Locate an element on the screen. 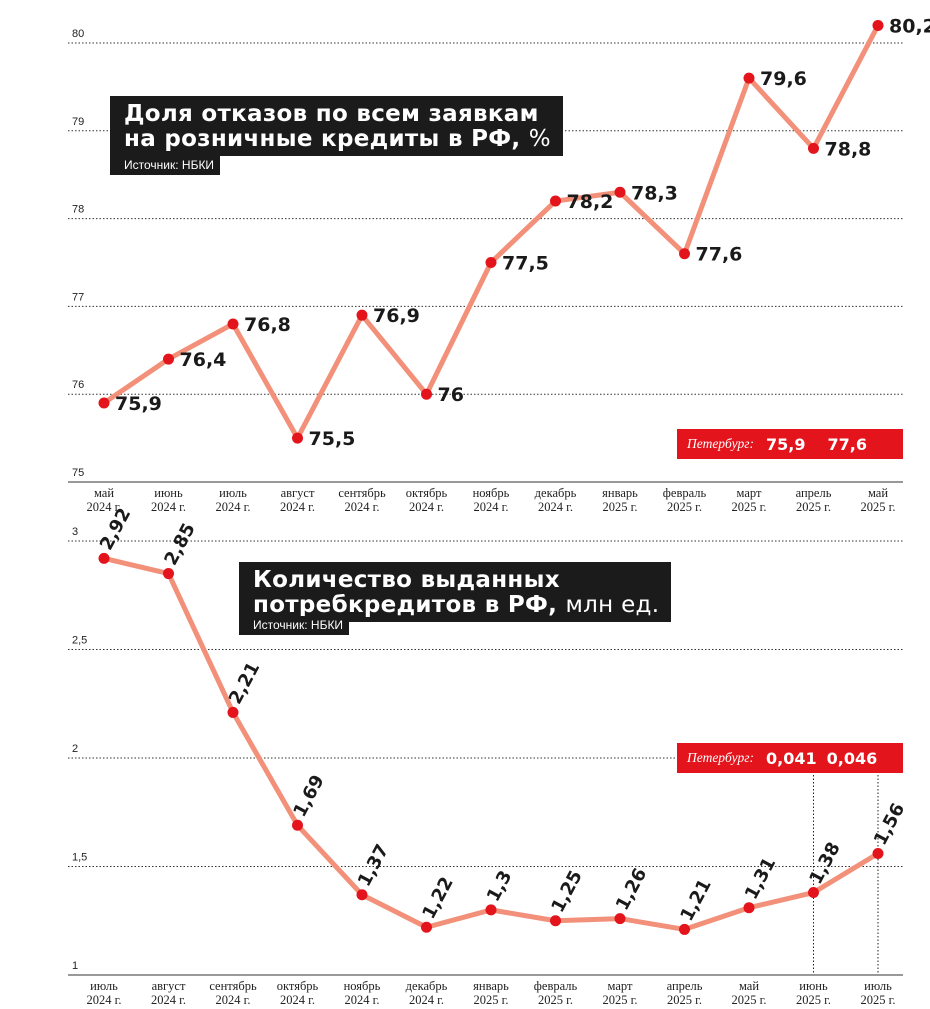  chart2-title-line2: потребкредитов в РФ, is located at coordinates (405, 605).